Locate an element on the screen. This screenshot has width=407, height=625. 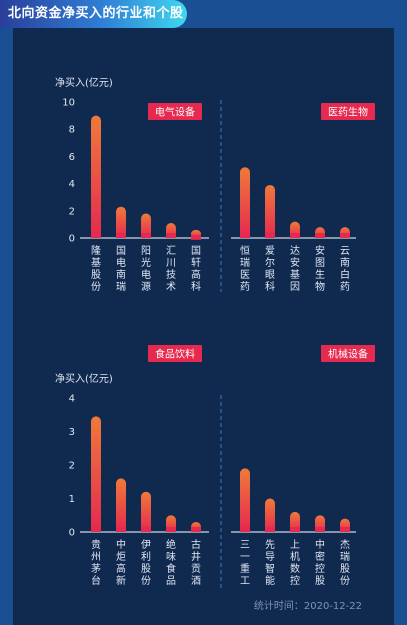
y-tick-label: 8 is located at coordinates (72, 130).